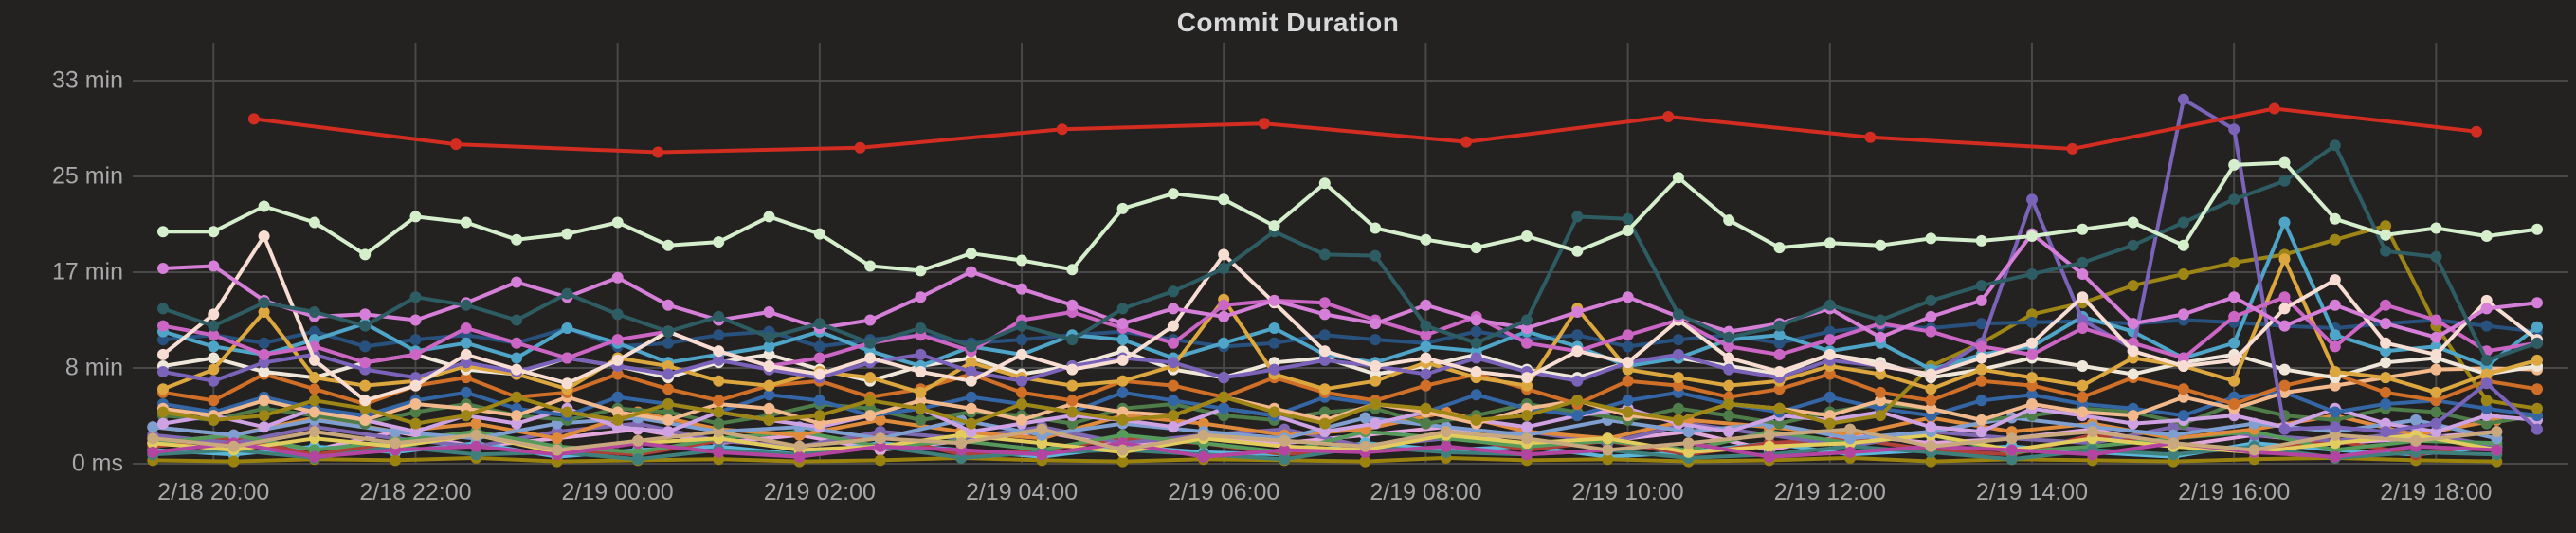  Describe the element at coordinates (87, 176) in the screenshot. I see `y-axis-label: 25 min` at that location.